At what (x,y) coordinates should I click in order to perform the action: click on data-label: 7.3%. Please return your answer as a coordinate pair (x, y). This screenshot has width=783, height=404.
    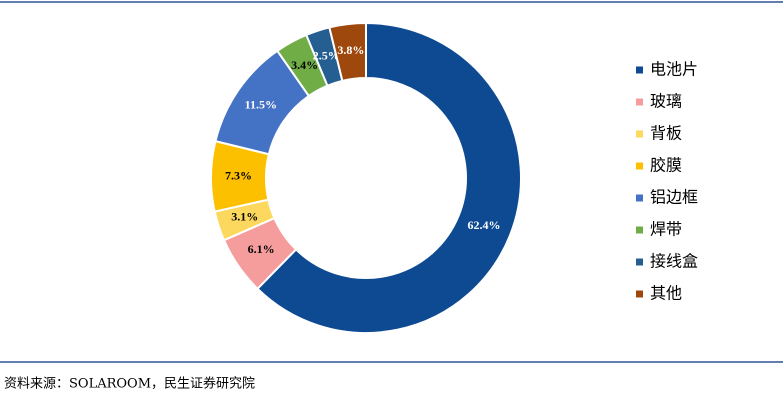
    Looking at the image, I should click on (238, 175).